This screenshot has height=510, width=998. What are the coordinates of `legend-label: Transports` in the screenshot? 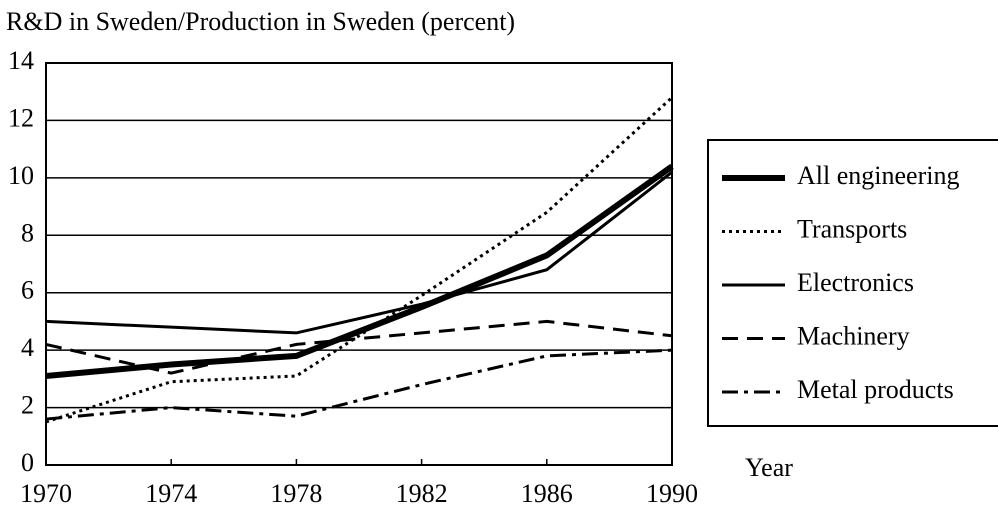 It's located at (852, 228).